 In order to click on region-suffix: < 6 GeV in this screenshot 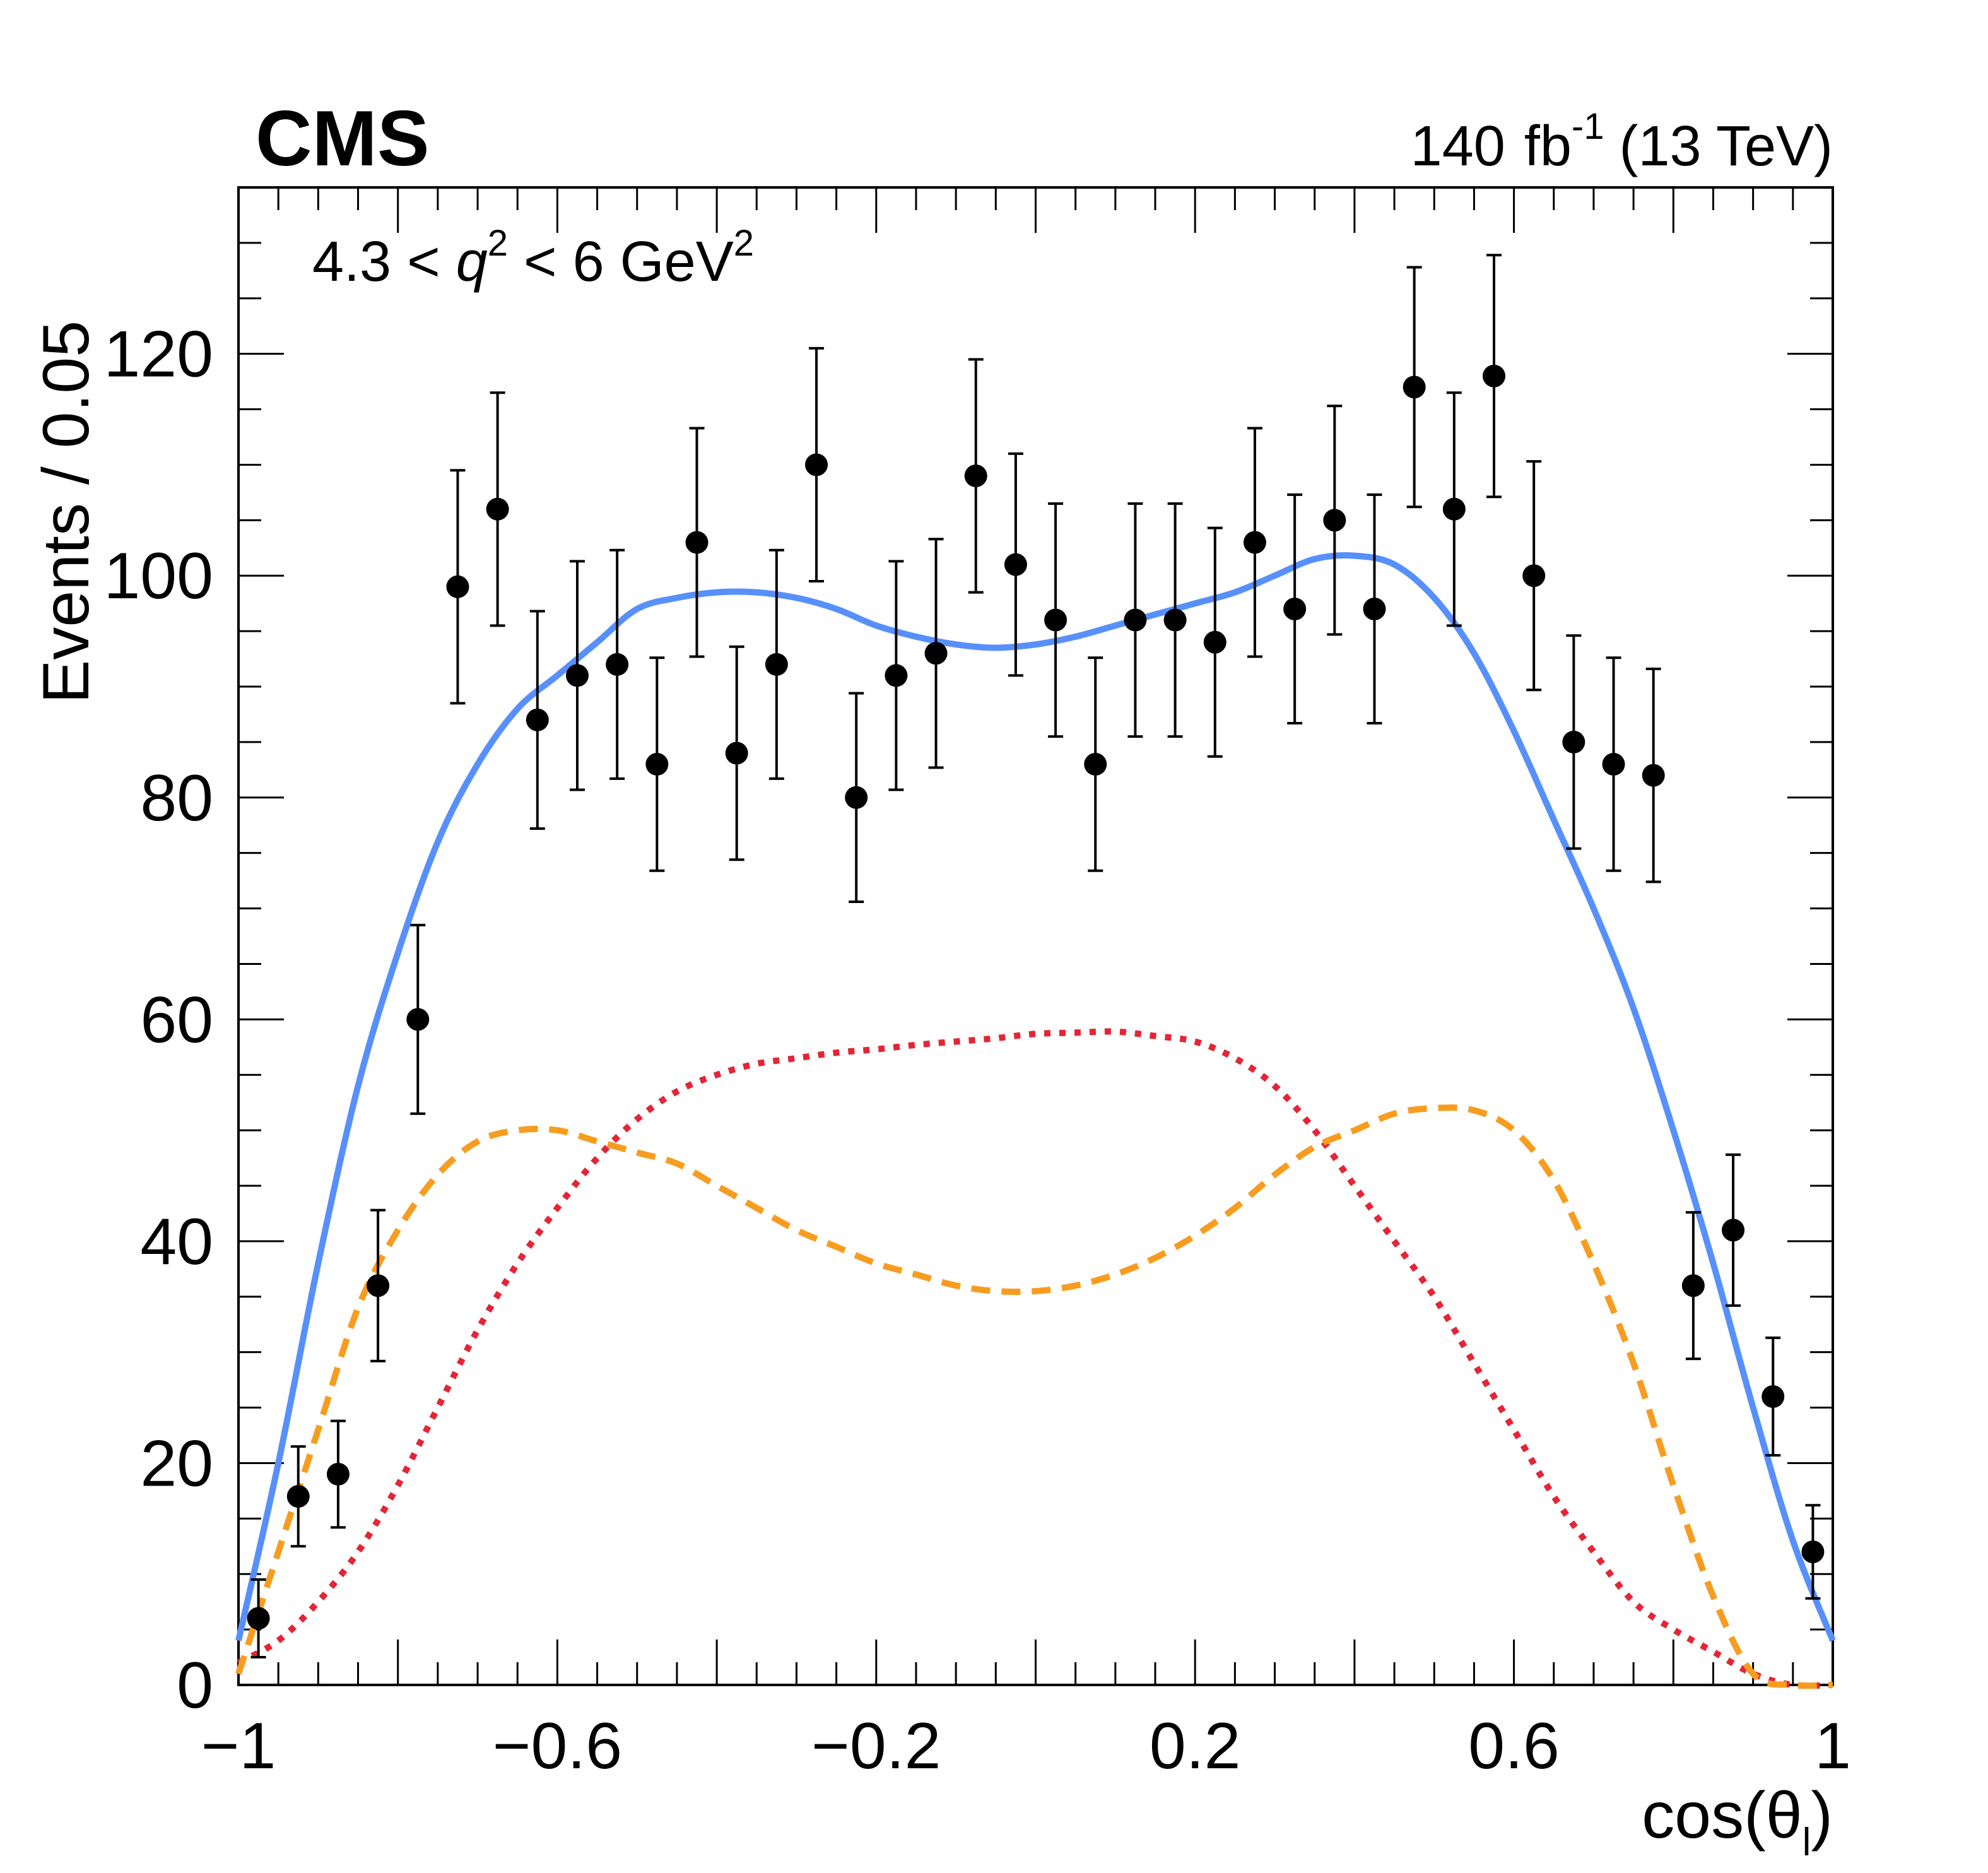, I will do `click(621, 261)`.